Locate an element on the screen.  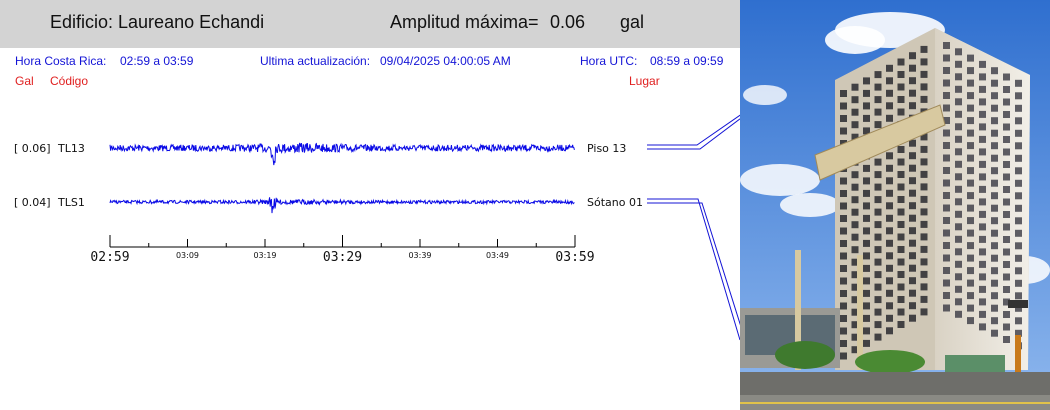
amplitude-value: 0.06 is located at coordinates (568, 22).